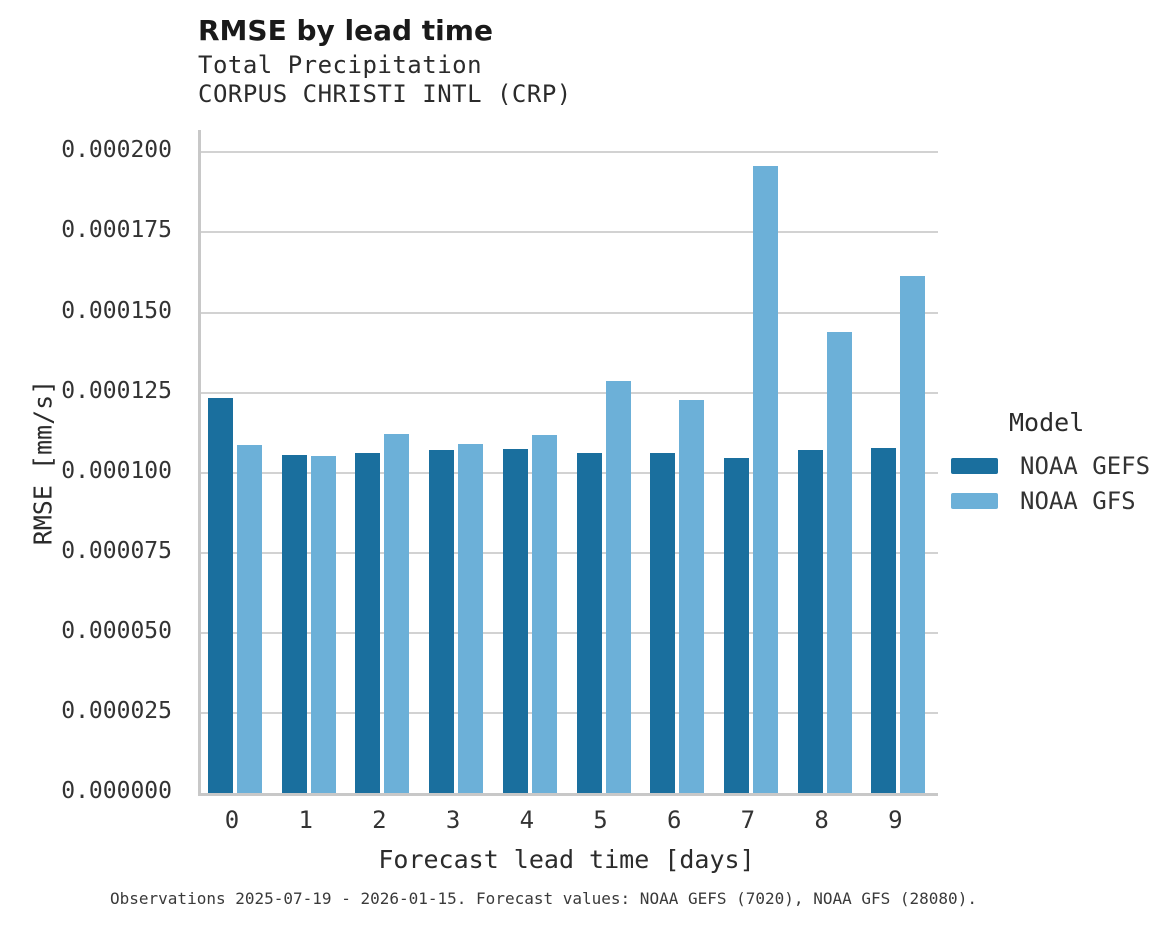 The image size is (1172, 928). I want to click on ytick-label: 0.000100, so click(116, 470).